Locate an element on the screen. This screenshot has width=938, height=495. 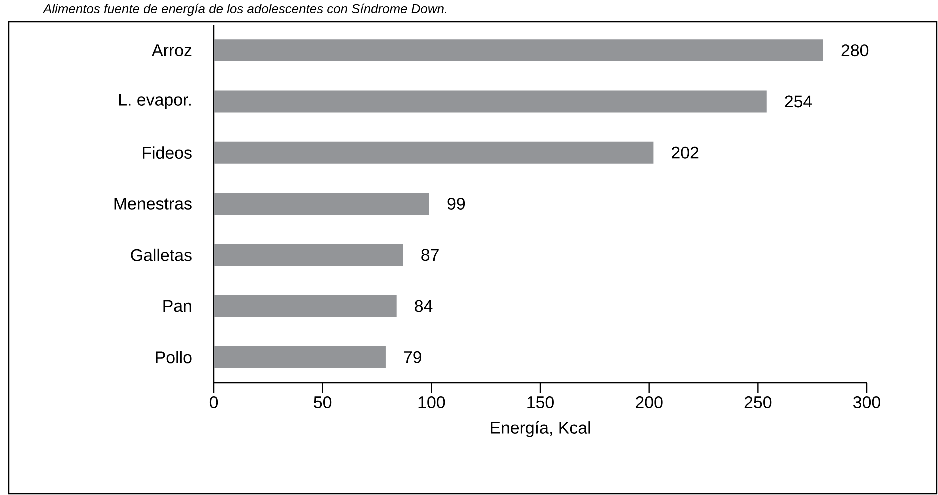
x-tick-label: 250 is located at coordinates (758, 402).